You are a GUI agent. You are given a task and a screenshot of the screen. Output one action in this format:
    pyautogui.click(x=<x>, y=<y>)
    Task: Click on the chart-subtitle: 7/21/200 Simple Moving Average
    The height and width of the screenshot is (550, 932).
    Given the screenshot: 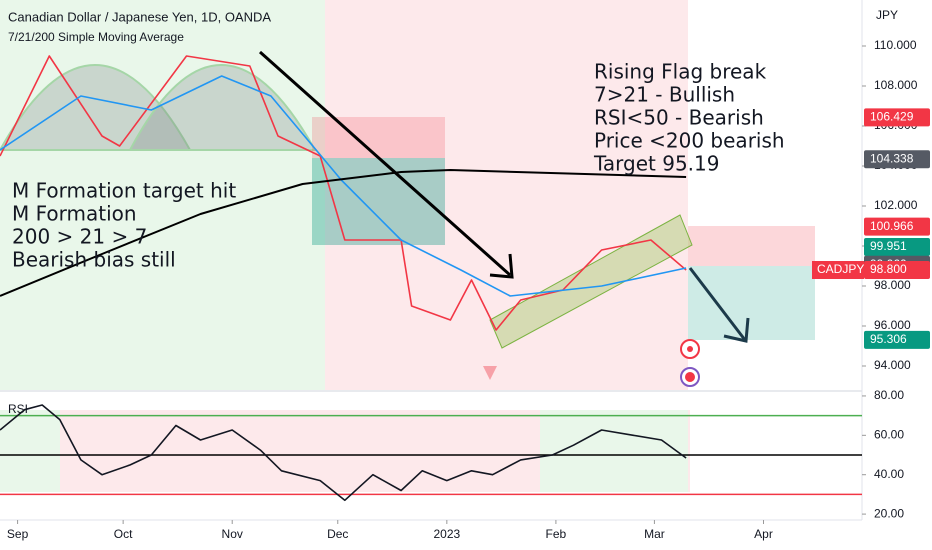 What is the action you would take?
    pyautogui.click(x=96, y=37)
    